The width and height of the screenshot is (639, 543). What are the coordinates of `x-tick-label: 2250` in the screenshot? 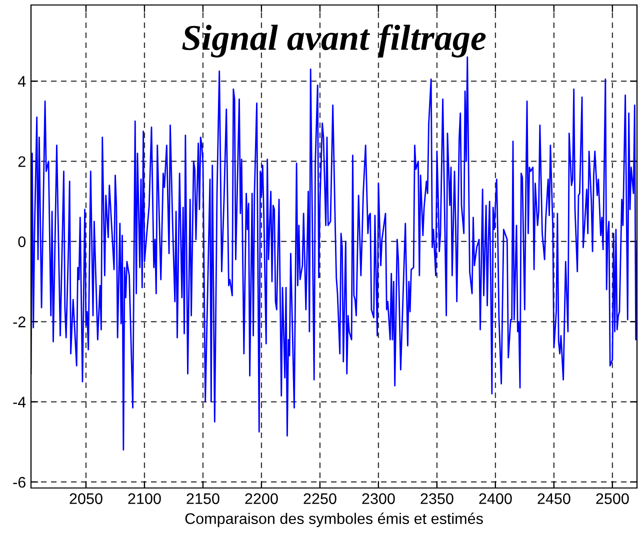 It's located at (320, 498).